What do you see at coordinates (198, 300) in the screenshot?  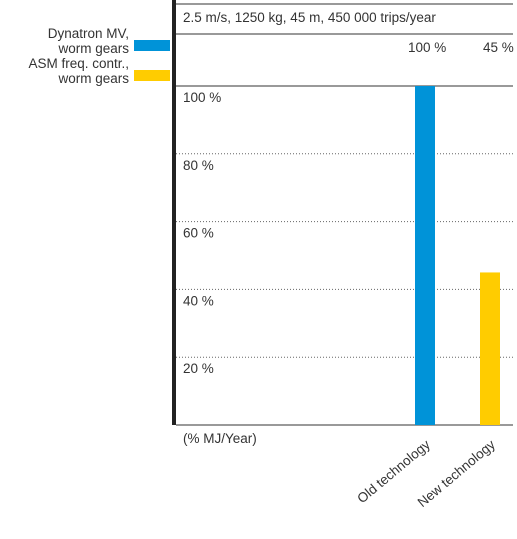 I see `y-tick-label: 40 %` at bounding box center [198, 300].